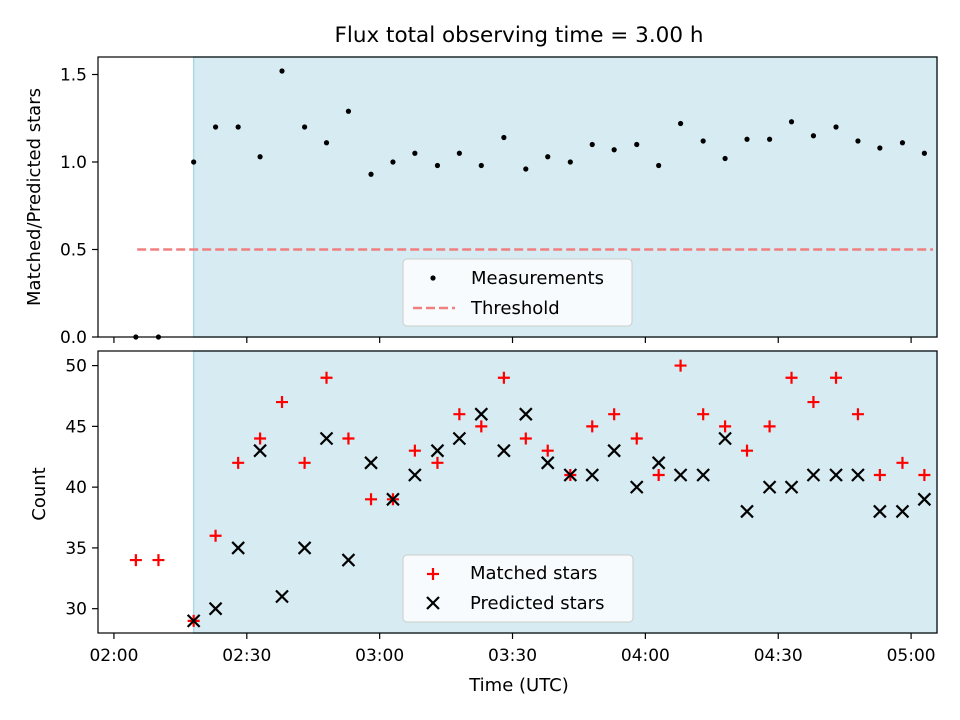 The width and height of the screenshot is (960, 720). What do you see at coordinates (778, 656) in the screenshot?
I see `x-tick-label: 04:30` at bounding box center [778, 656].